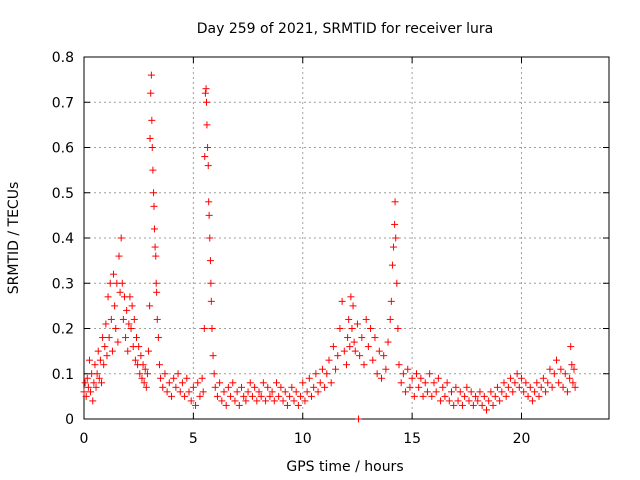 This screenshot has width=640, height=480. I want to click on y-axis-label: SRMTID / TECUs, so click(14, 238).